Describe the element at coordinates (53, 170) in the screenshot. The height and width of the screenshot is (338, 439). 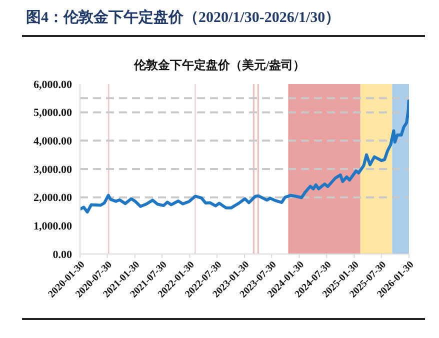
I see `y-tick-label: 3,000.00` at that location.